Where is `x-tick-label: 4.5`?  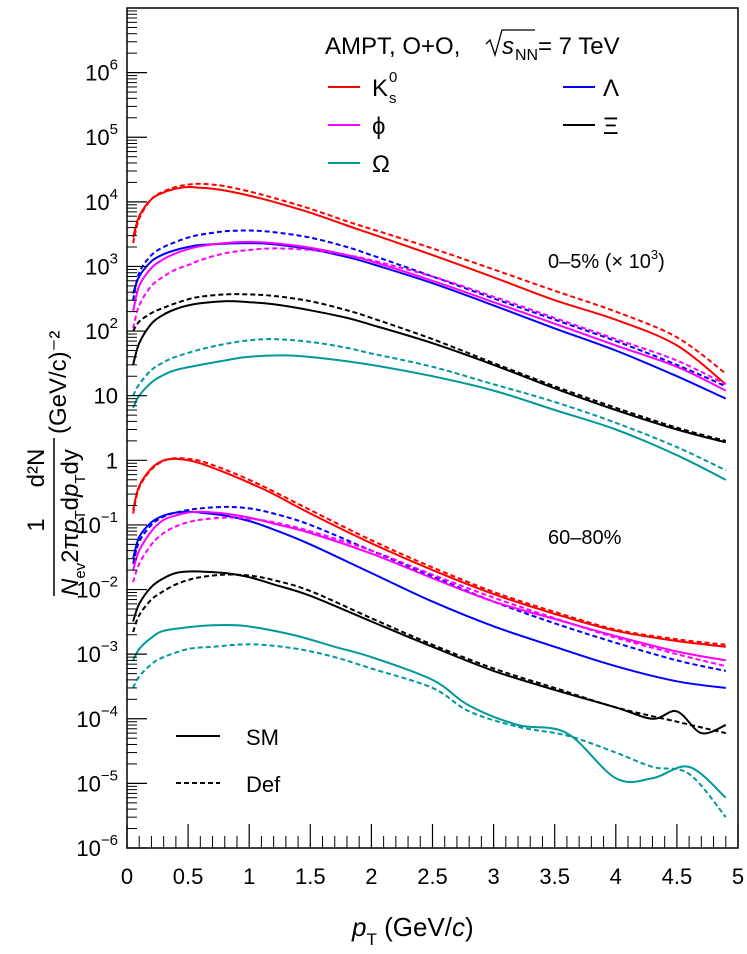
x-tick-label: 4.5 is located at coordinates (677, 876).